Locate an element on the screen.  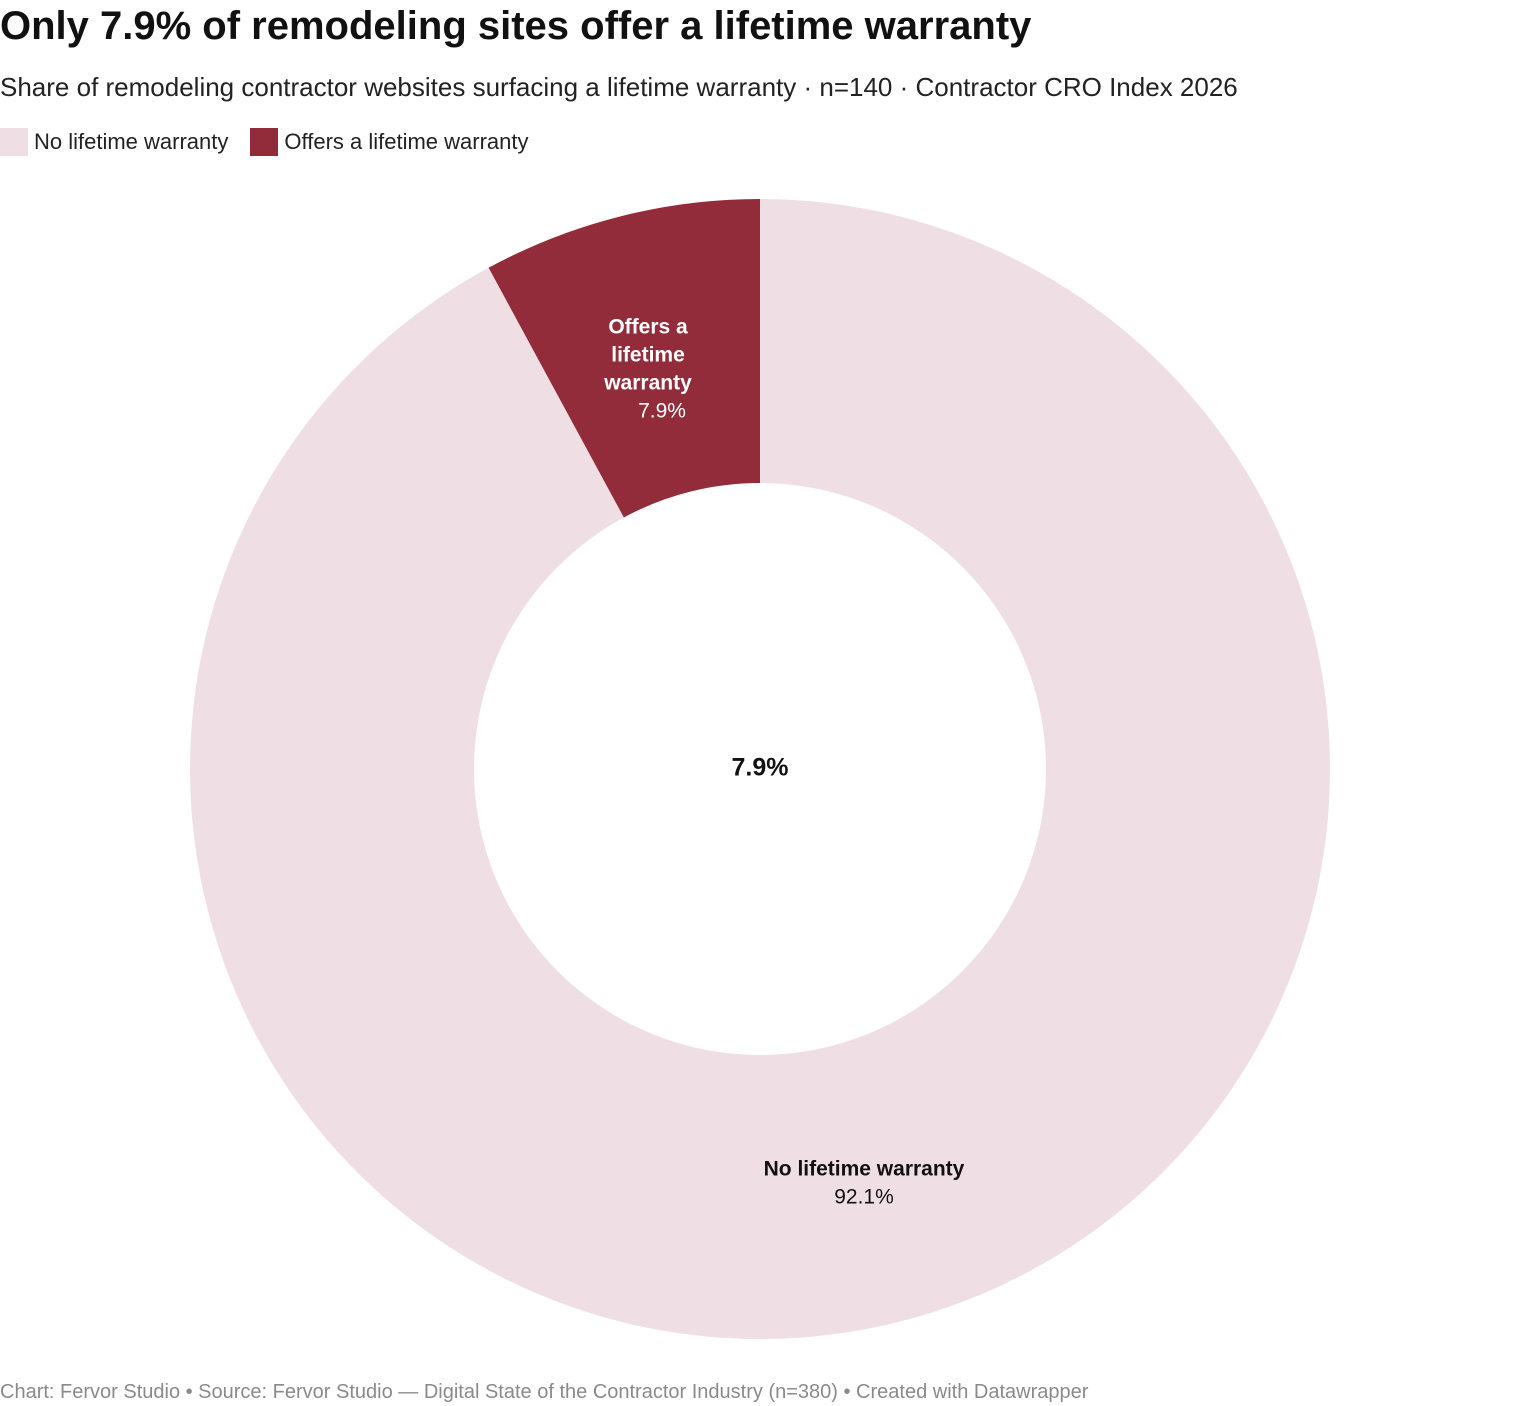
legend-label-no-warranty: No lifetime warranty is located at coordinates (131, 141).